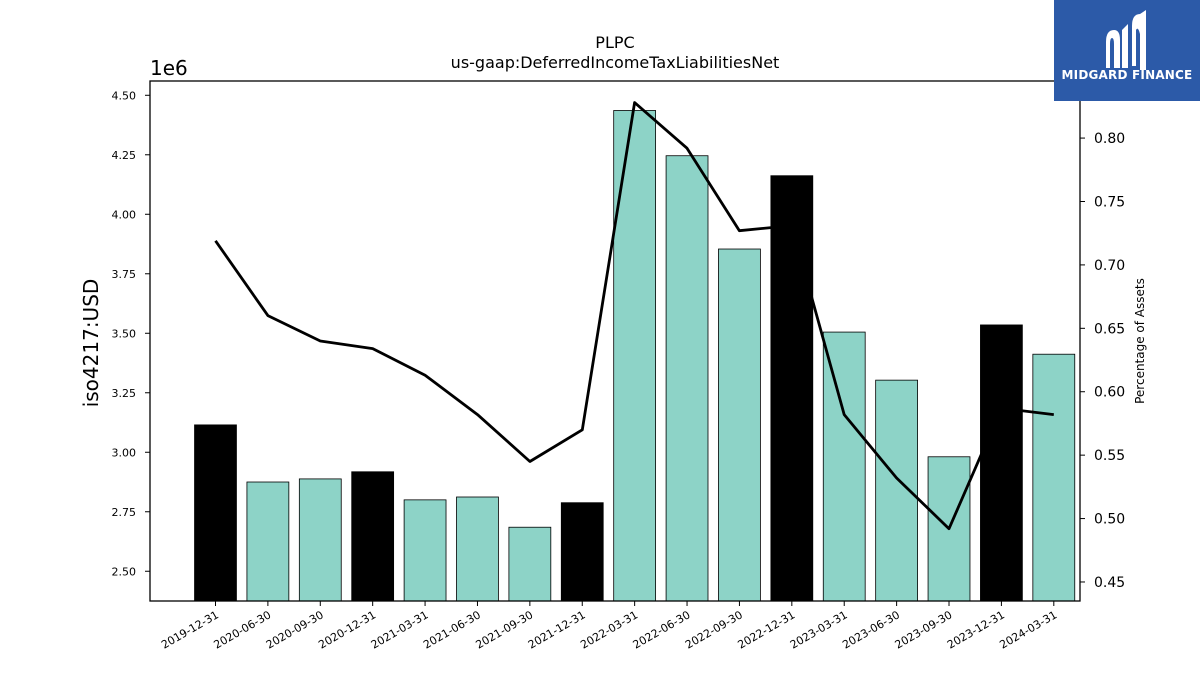 This screenshot has width=1200, height=675. What do you see at coordinates (1109, 456) in the screenshot?
I see `y-right-tick-label: 0.55` at bounding box center [1109, 456].